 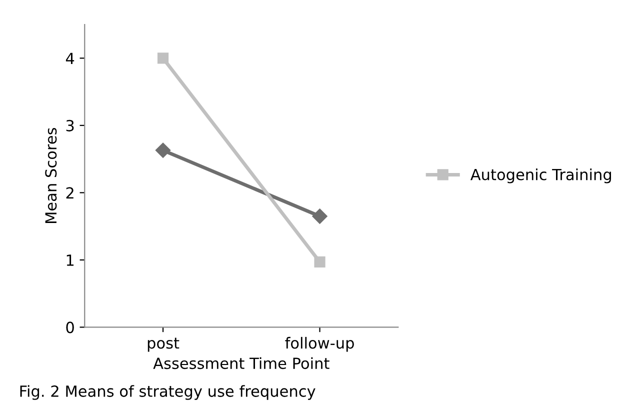 What do you see at coordinates (70, 260) in the screenshot?
I see `y-tick-label: 1` at bounding box center [70, 260].